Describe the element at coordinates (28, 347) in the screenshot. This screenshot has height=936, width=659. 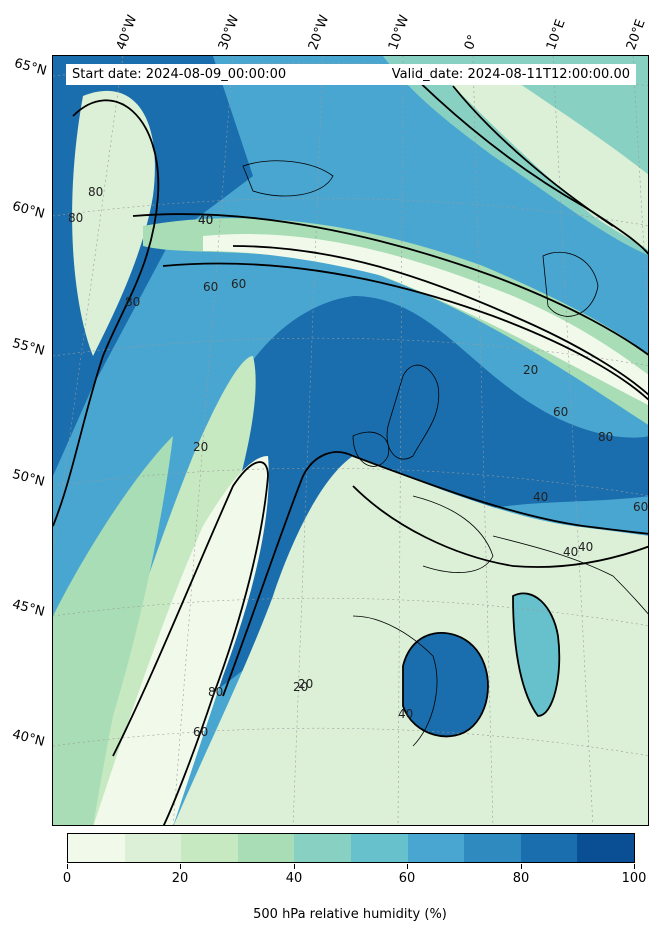
I see `lat-label-55n: 55°N` at that location.